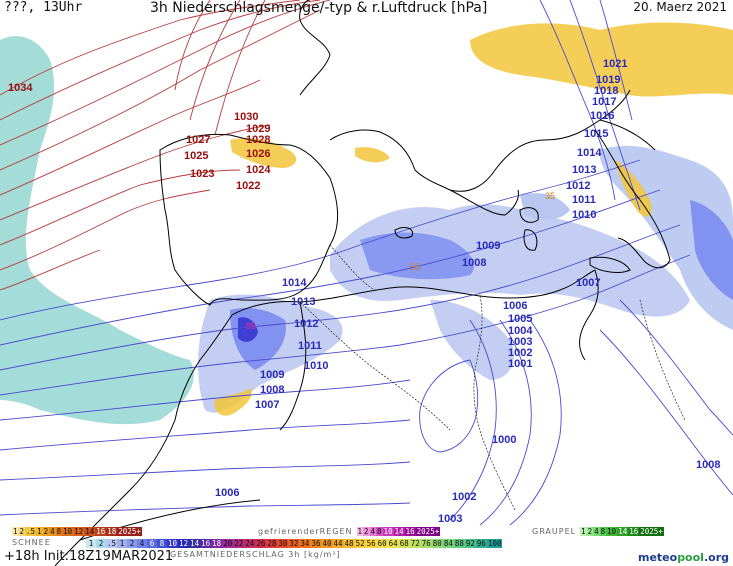  I want to click on graupel-label: GRAUPEL, so click(554, 531).